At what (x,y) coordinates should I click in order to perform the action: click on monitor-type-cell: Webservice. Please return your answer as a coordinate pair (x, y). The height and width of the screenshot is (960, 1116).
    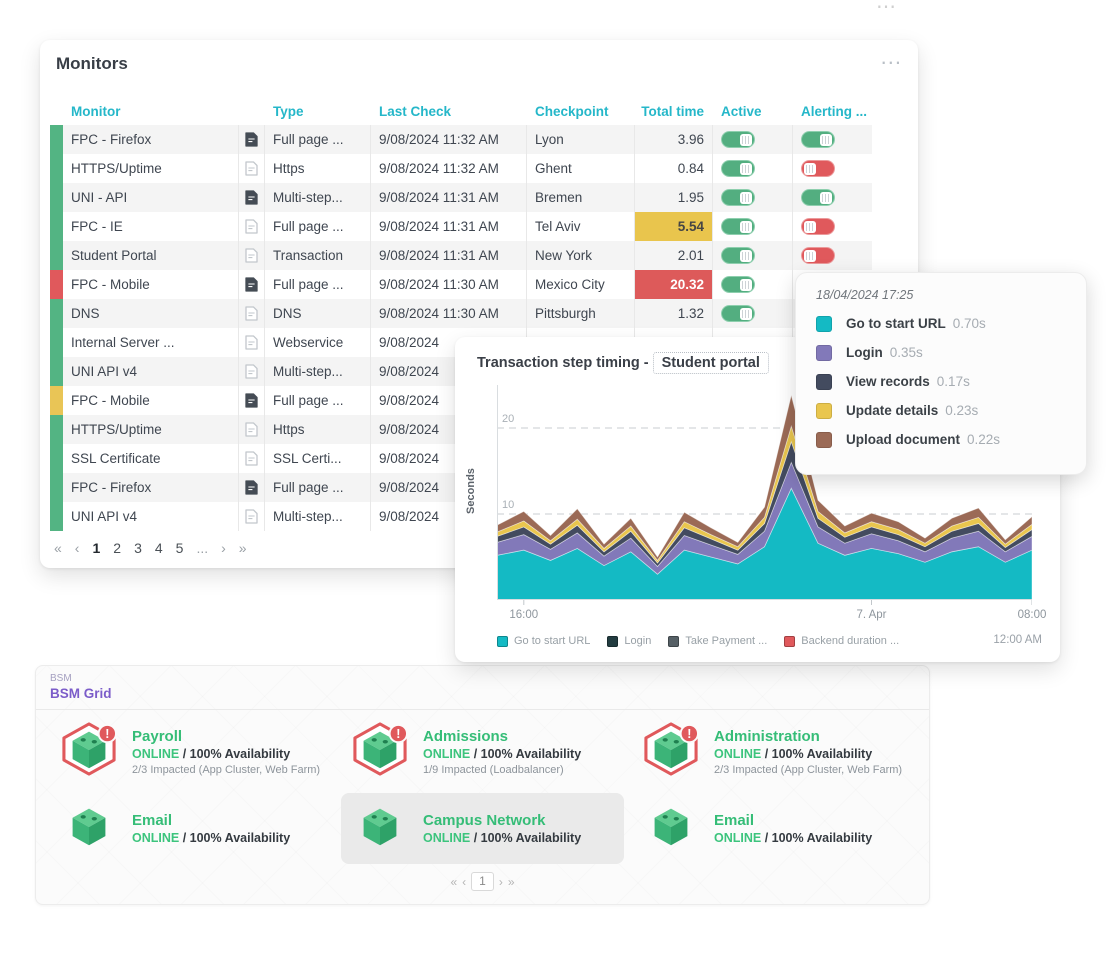
    Looking at the image, I should click on (318, 342).